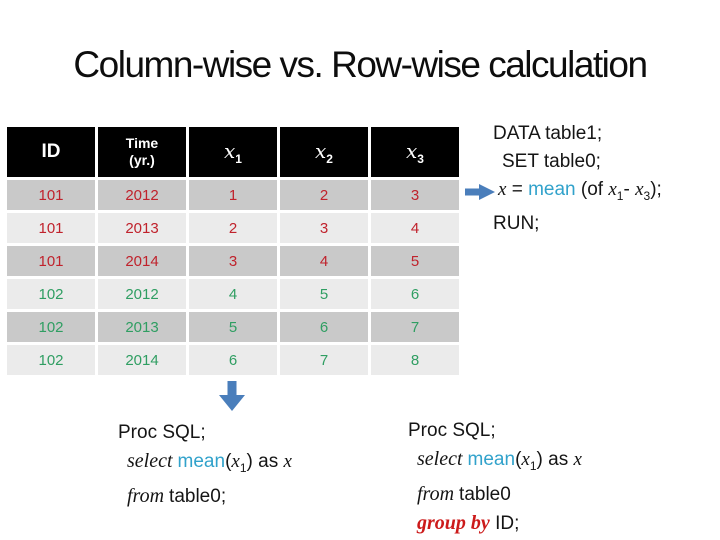  I want to click on code-text: (of, so click(592, 189).